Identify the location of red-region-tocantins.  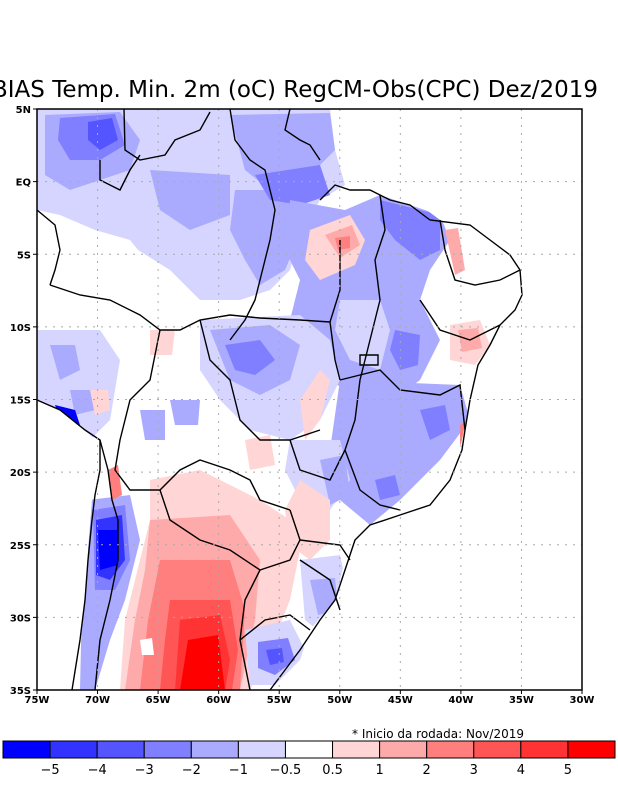
(315, 405).